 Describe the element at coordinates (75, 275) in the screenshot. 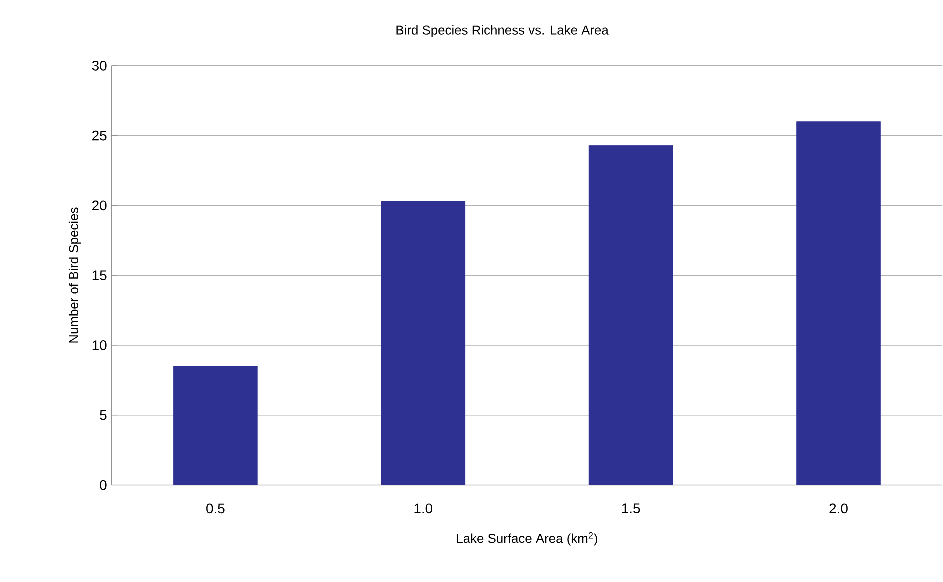

I see `y-axis-title: Number of Bird Species` at that location.